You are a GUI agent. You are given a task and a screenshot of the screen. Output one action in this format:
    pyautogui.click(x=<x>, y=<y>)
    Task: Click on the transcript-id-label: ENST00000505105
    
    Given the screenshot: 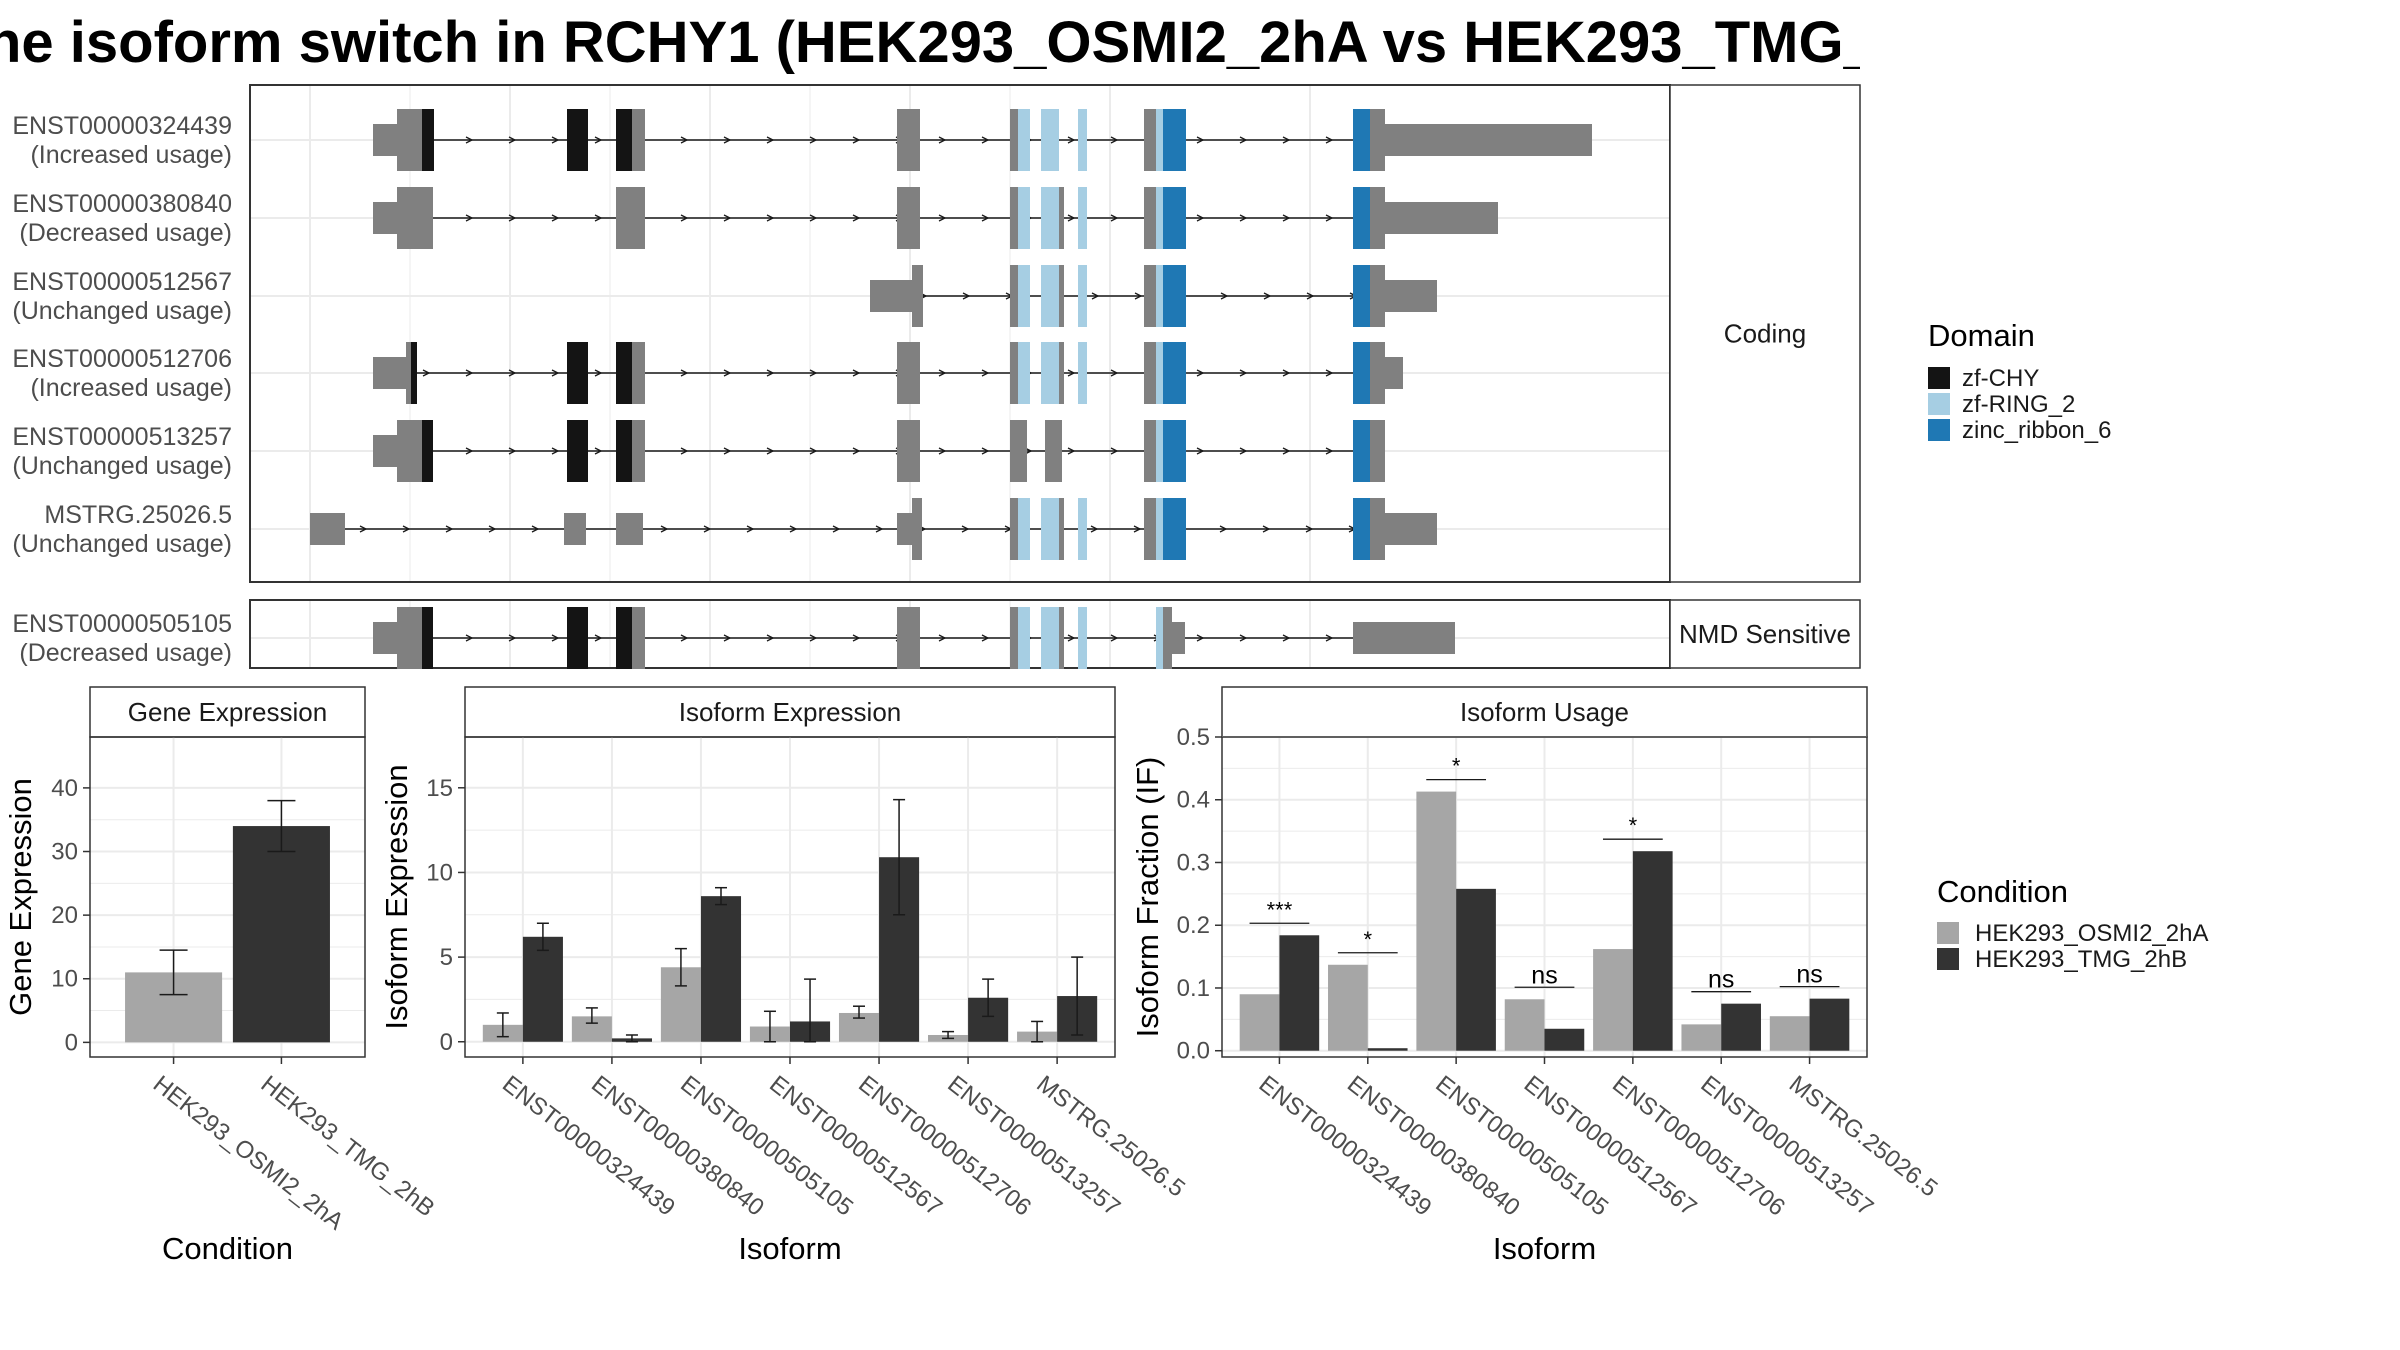 What is the action you would take?
    pyautogui.click(x=122, y=624)
    